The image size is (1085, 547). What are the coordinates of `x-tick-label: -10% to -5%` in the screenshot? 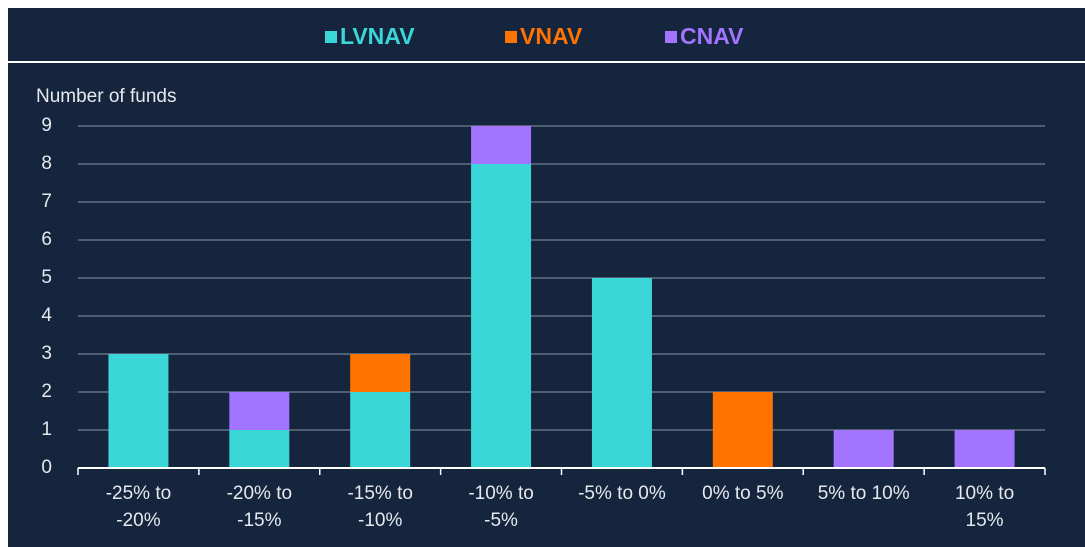 It's located at (501, 507).